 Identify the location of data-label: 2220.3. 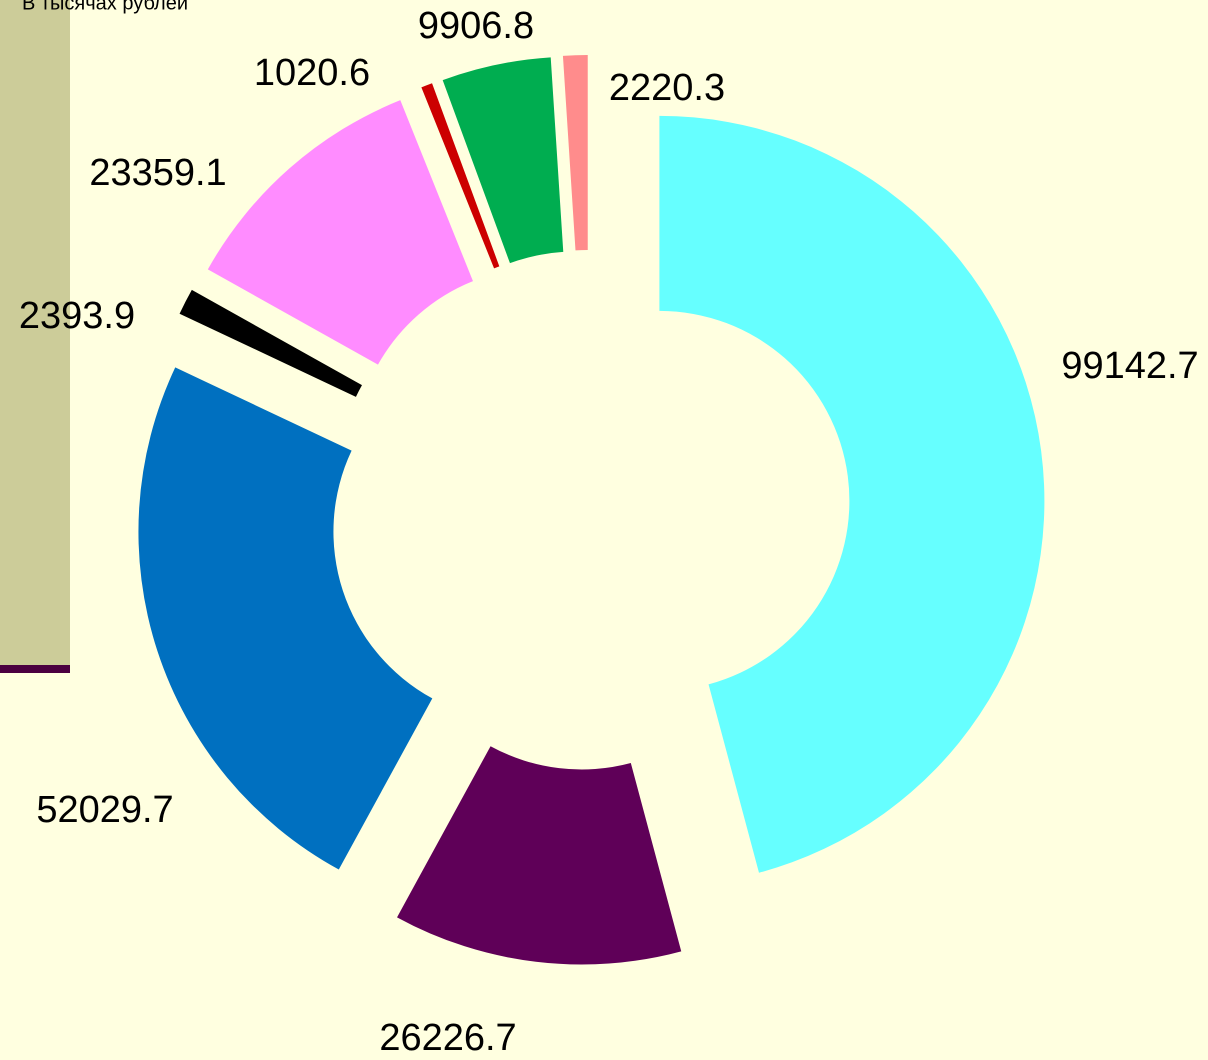
(667, 88).